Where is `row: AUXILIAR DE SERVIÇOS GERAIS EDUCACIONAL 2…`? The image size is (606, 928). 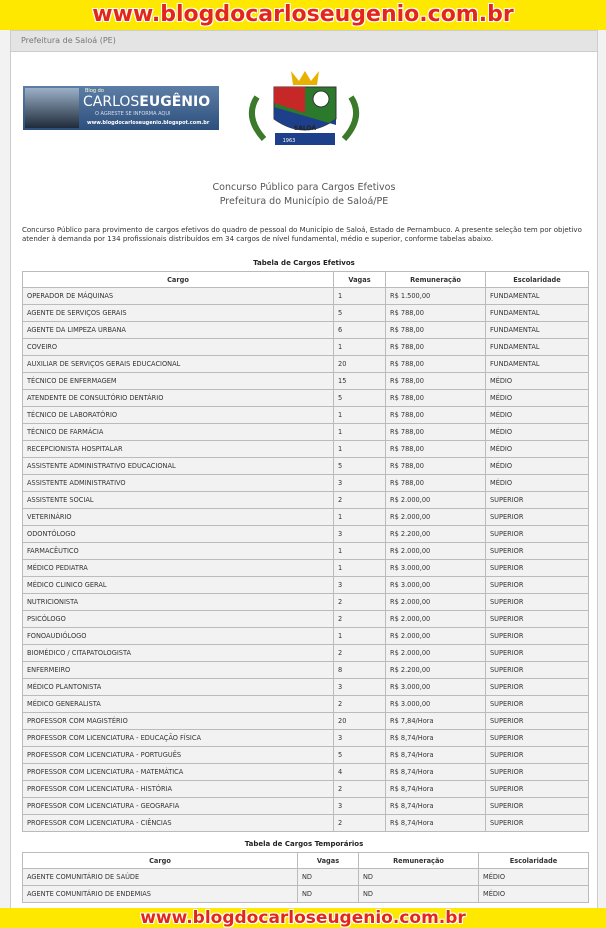 row: AUXILIAR DE SERVIÇOS GERAIS EDUCACIONAL 2… is located at coordinates (305, 364).